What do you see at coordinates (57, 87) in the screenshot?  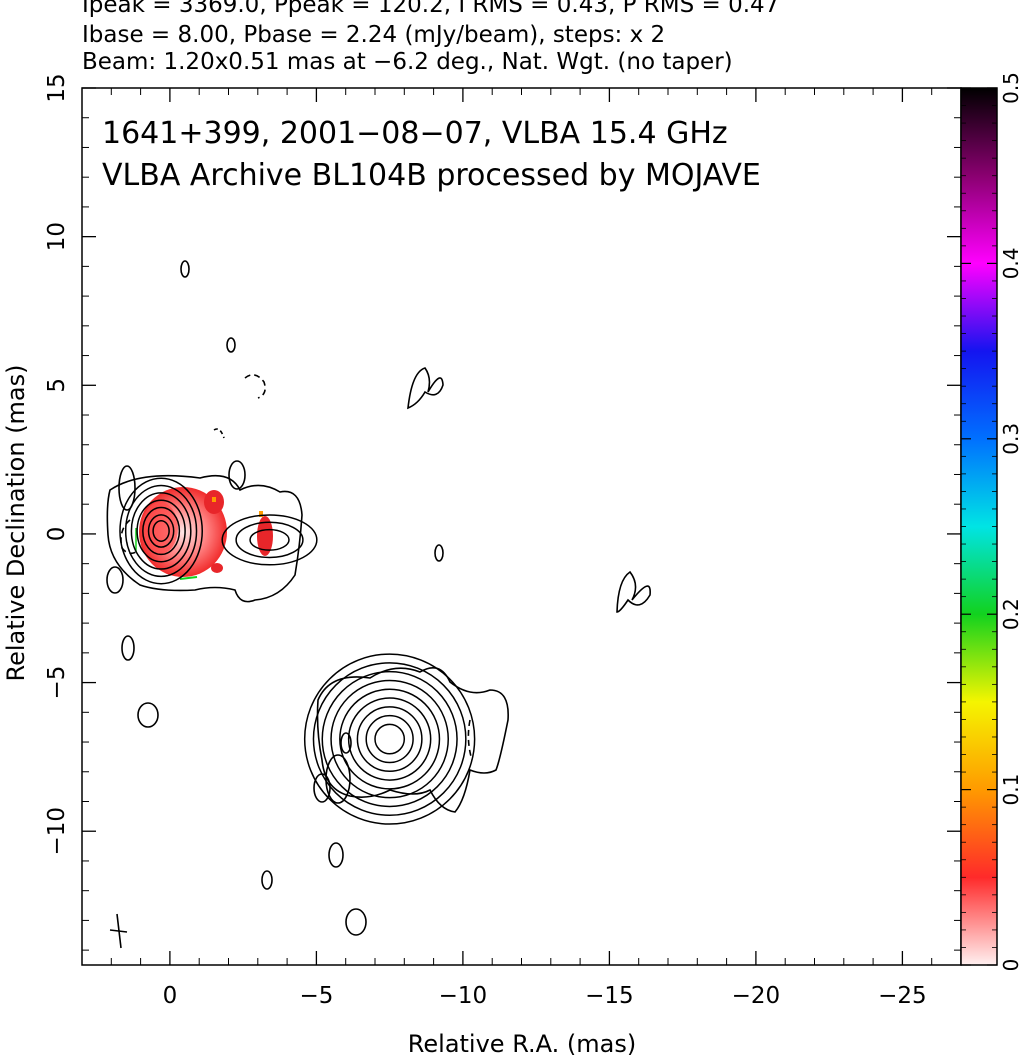 I see `y-tick-label: 15` at bounding box center [57, 87].